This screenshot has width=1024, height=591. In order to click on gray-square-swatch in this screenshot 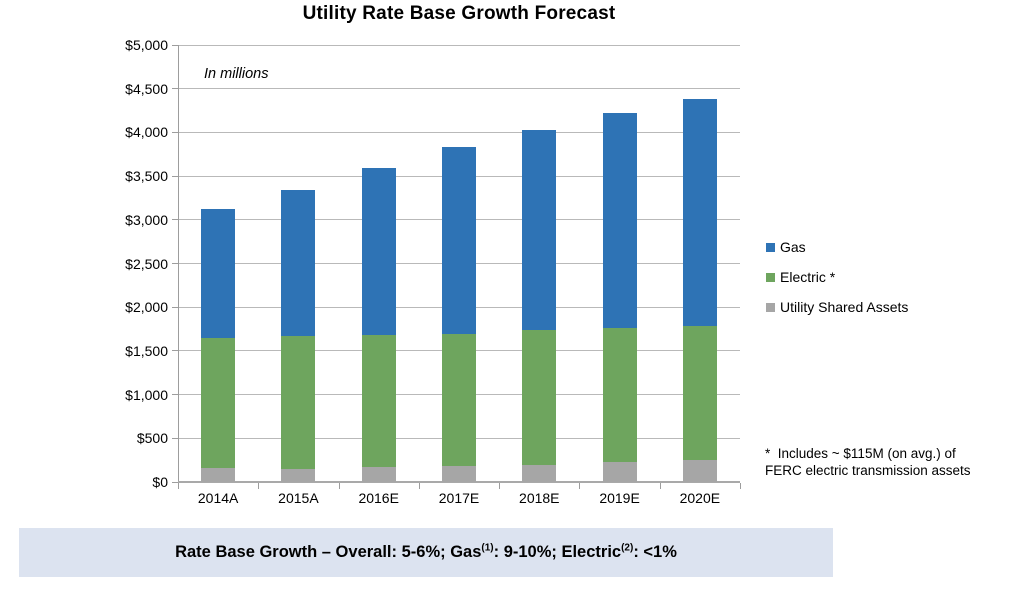, I will do `click(770, 307)`.